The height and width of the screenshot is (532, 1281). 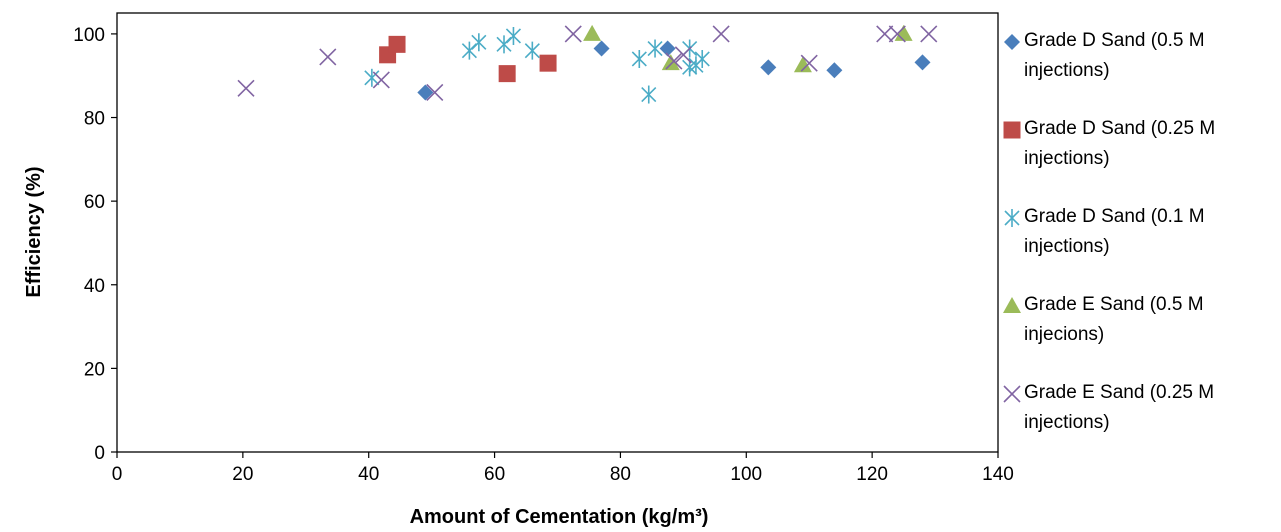 I want to click on legend-item: Grade D Sand (0.5 M injections), so click(x=1140, y=70).